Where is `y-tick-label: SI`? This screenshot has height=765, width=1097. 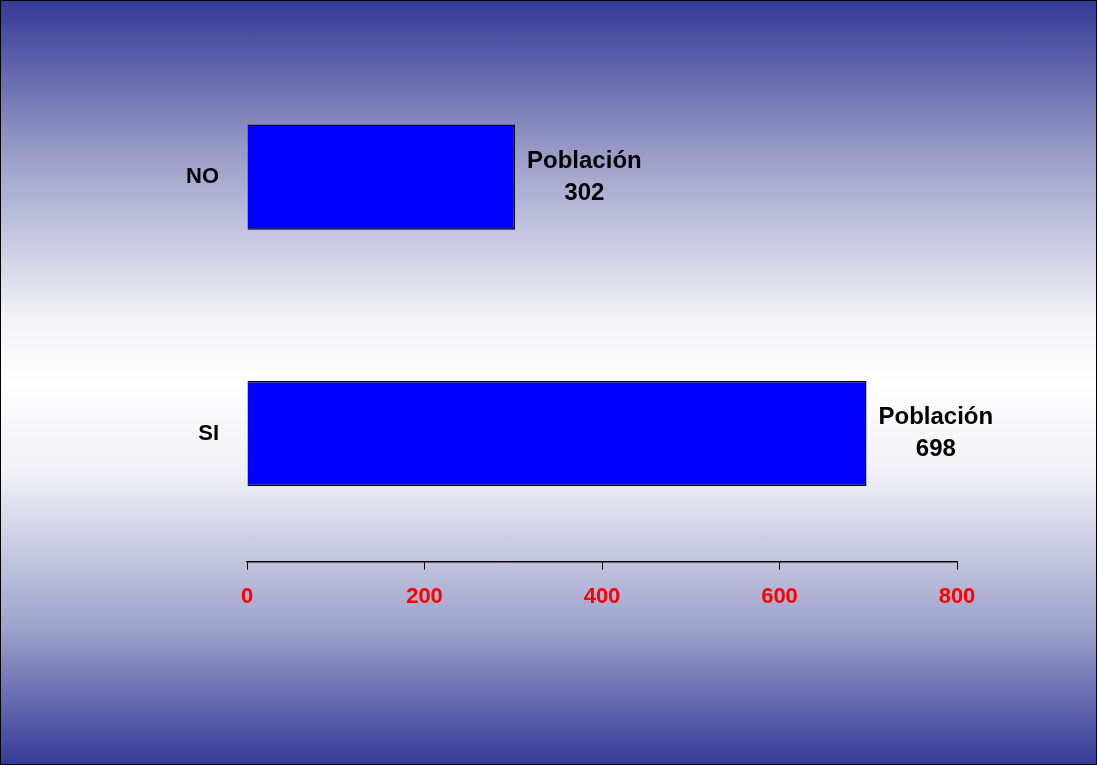
y-tick-label: SI is located at coordinates (208, 432).